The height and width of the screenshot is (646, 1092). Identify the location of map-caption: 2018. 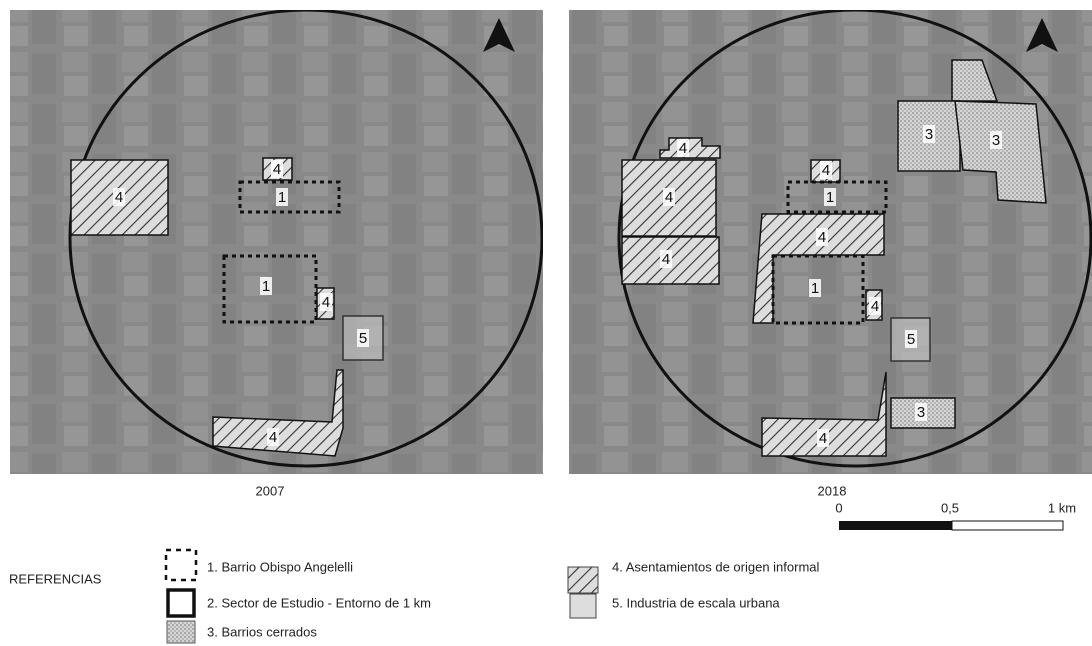
(832, 490).